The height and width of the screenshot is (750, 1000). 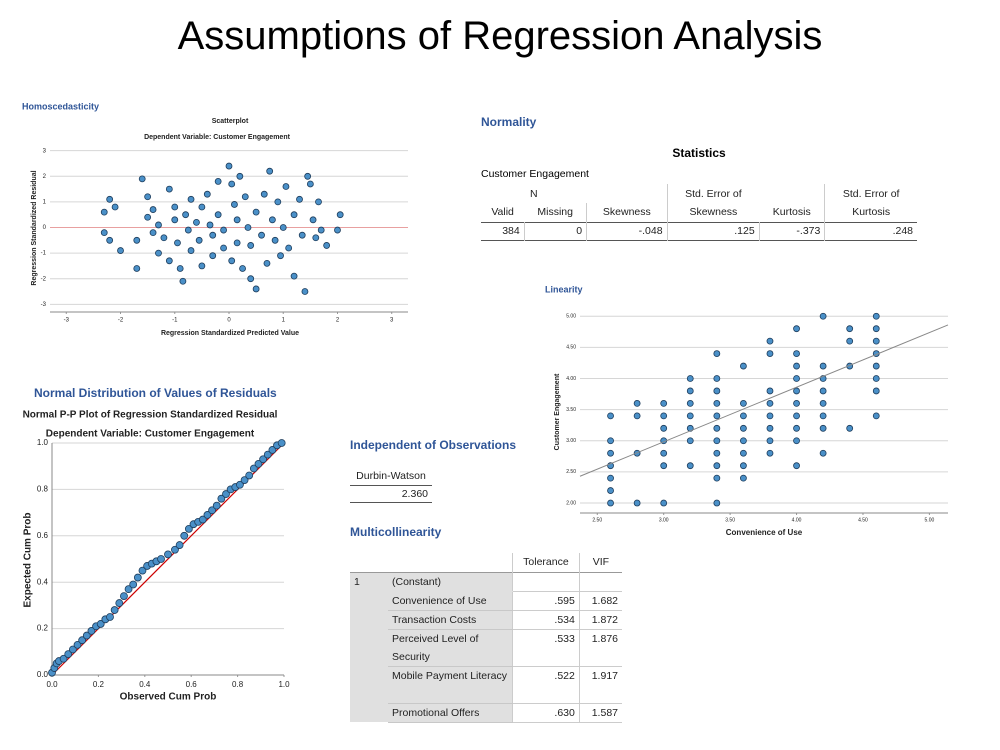 I want to click on cell: .125, so click(x=713, y=231).